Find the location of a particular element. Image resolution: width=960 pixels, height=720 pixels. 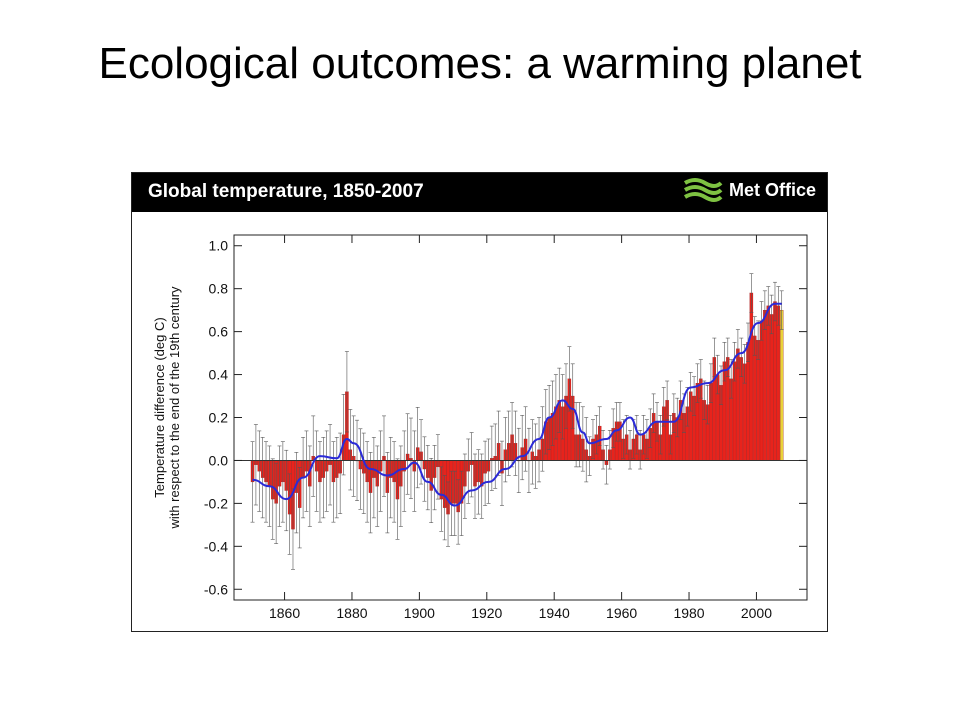

bar-1998 is located at coordinates (751, 376).